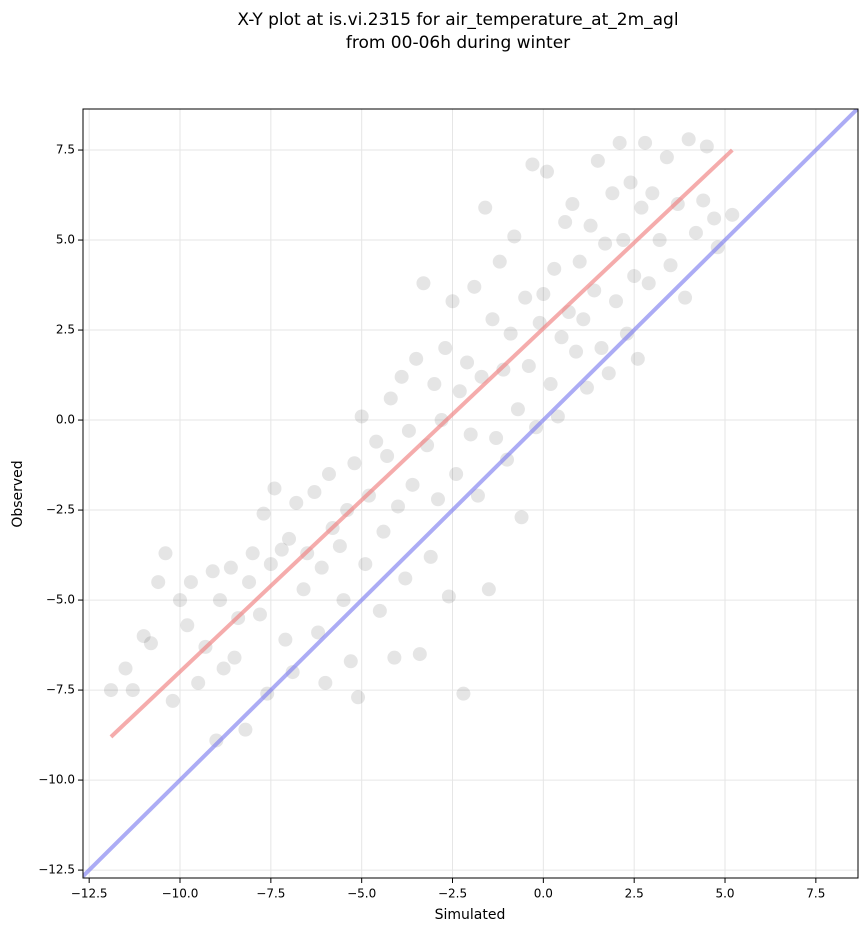 Image resolution: width=867 pixels, height=934 pixels. Describe the element at coordinates (60, 510) in the screenshot. I see `y-tick-label: −2.5` at that location.